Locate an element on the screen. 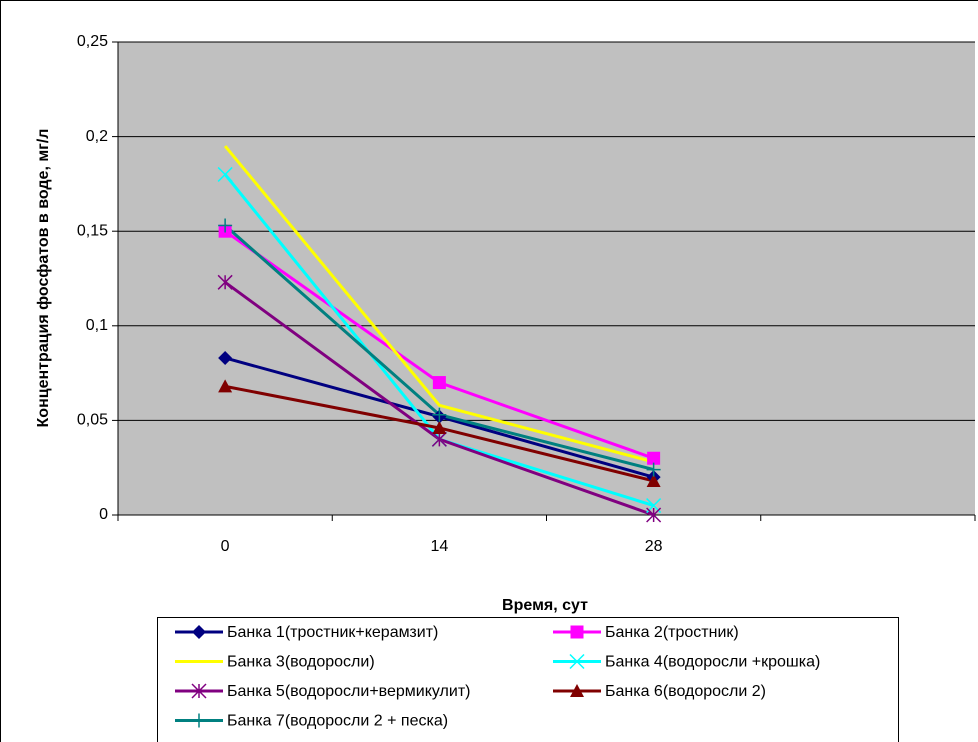 The width and height of the screenshot is (978, 742). y-tick-label: 0,05 is located at coordinates (92, 420).